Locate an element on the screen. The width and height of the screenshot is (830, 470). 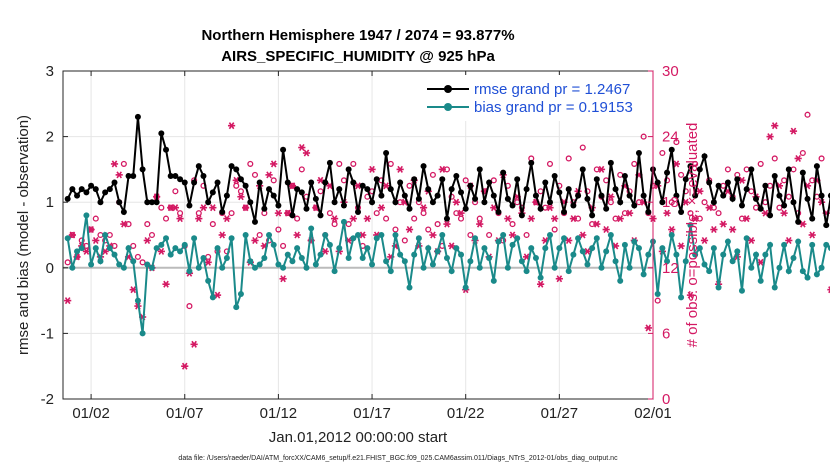
legend-marker-rmse is located at coordinates (448, 89).